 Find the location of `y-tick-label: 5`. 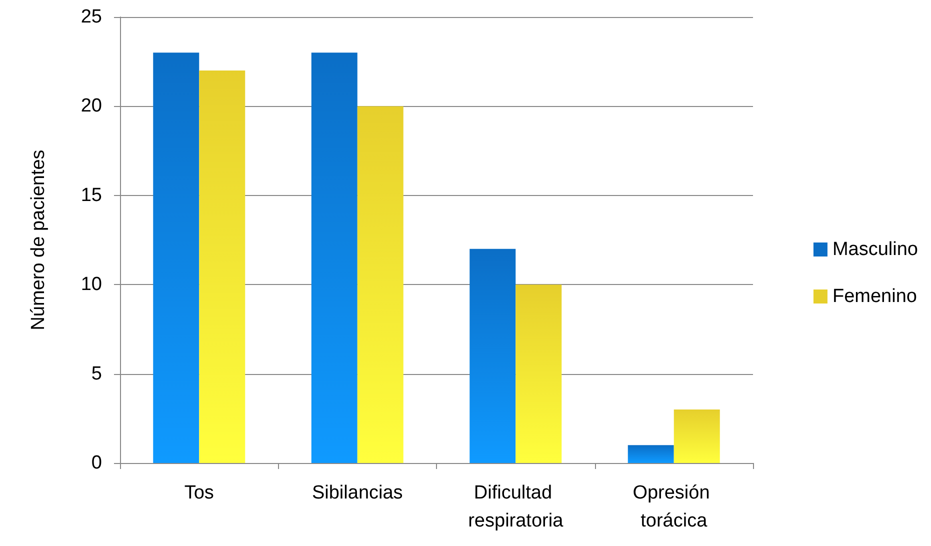

y-tick-label: 5 is located at coordinates (96, 373).